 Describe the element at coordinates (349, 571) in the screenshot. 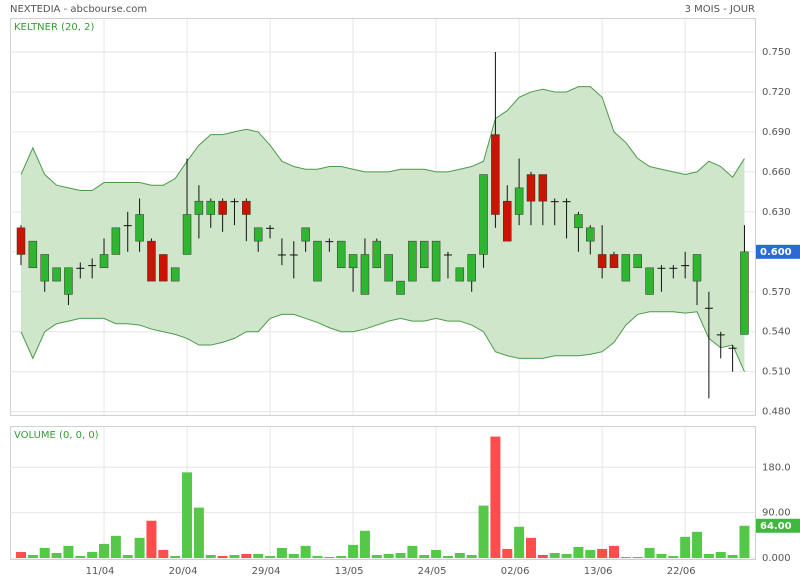

I see `x-tick-label: 13/05` at that location.